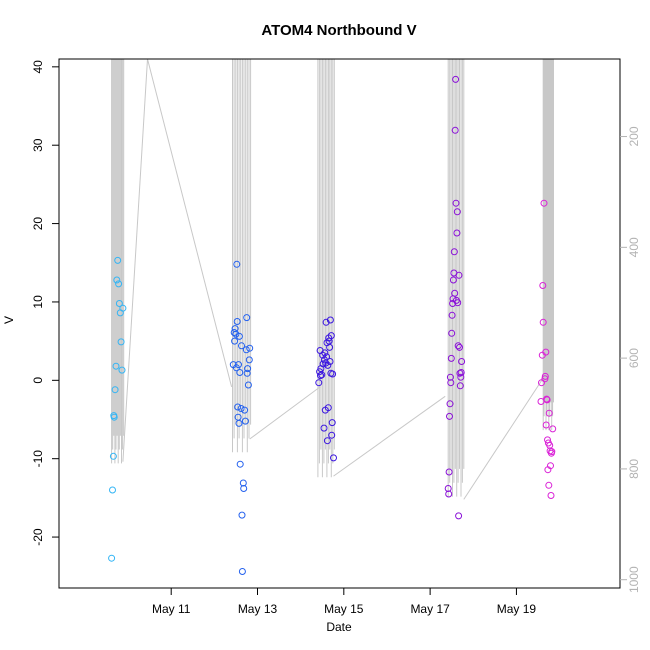  What do you see at coordinates (634, 579) in the screenshot?
I see `right-tick-label: 1000` at bounding box center [634, 579].